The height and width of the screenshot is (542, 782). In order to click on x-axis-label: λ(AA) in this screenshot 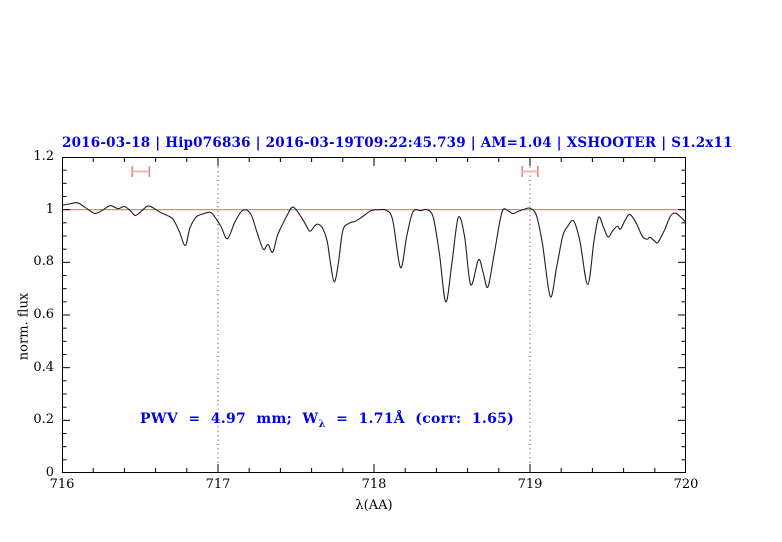, I will do `click(374, 505)`.